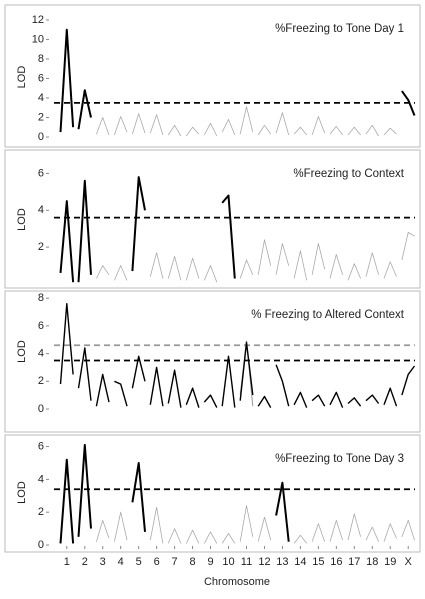  What do you see at coordinates (38, 20) in the screenshot?
I see `y-tick-label: 12` at bounding box center [38, 20].